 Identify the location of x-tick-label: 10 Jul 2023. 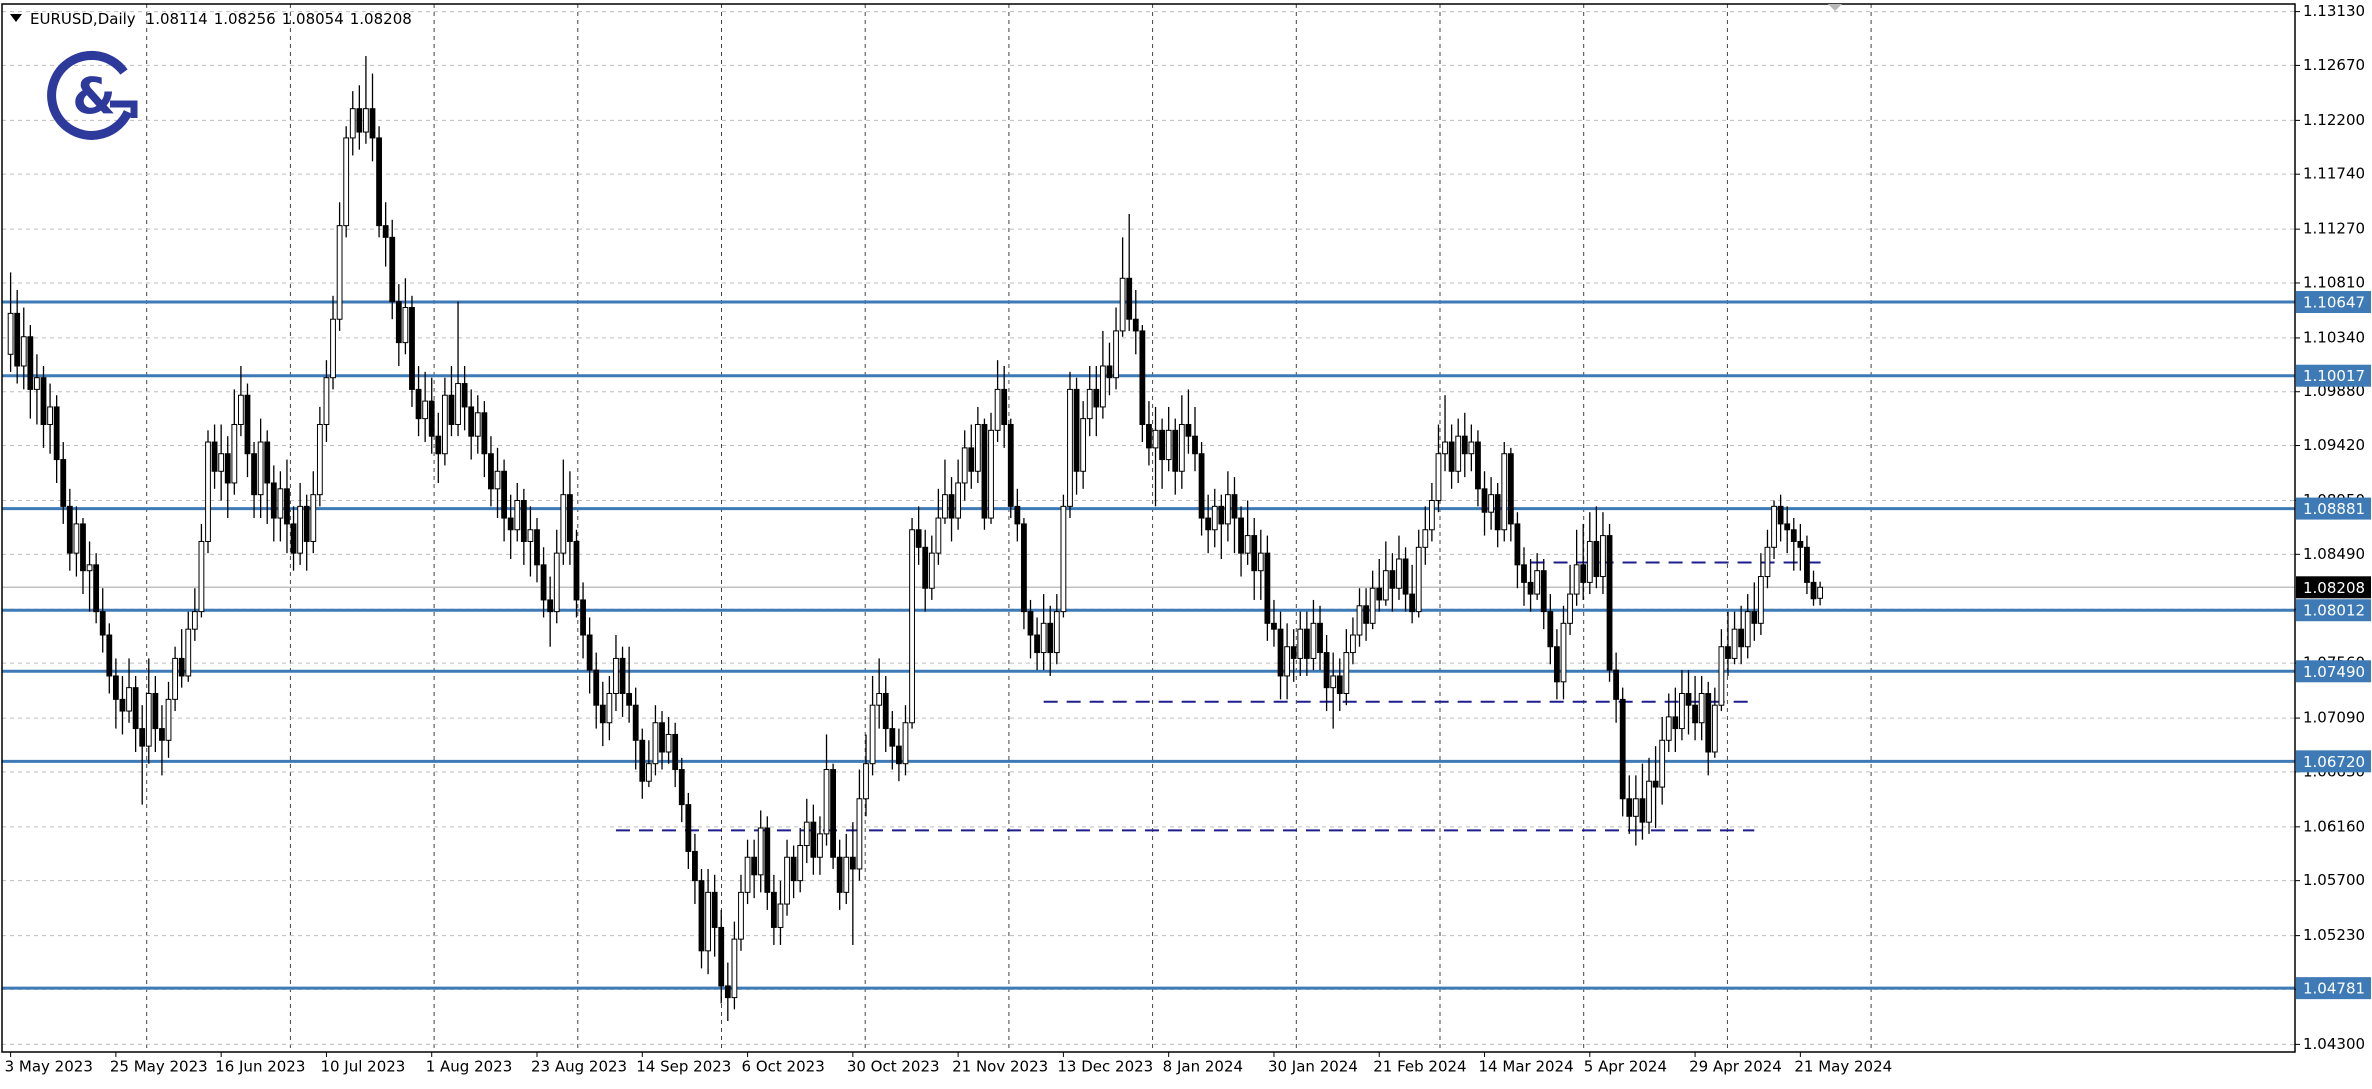
(362, 1067).